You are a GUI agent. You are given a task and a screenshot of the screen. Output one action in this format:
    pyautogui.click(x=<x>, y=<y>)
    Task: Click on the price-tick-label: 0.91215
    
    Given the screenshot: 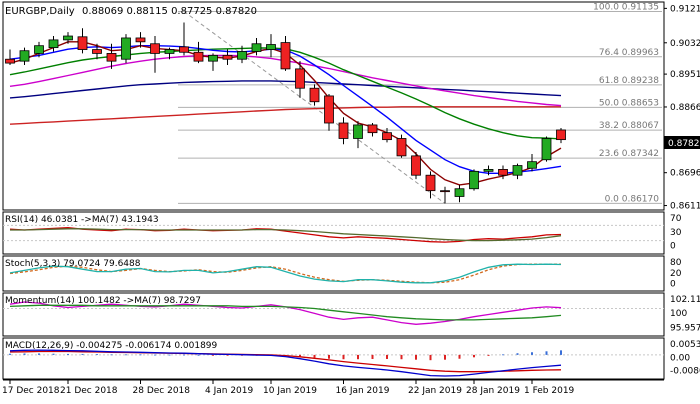 What is the action you would take?
    pyautogui.click(x=685, y=9)
    